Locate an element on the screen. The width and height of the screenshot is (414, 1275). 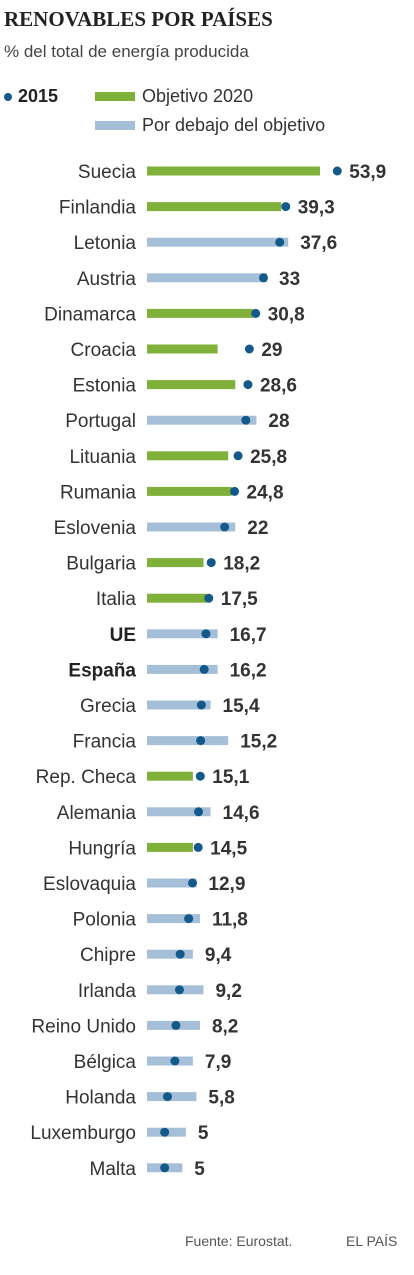
target-bar-belgica is located at coordinates (170, 1061).